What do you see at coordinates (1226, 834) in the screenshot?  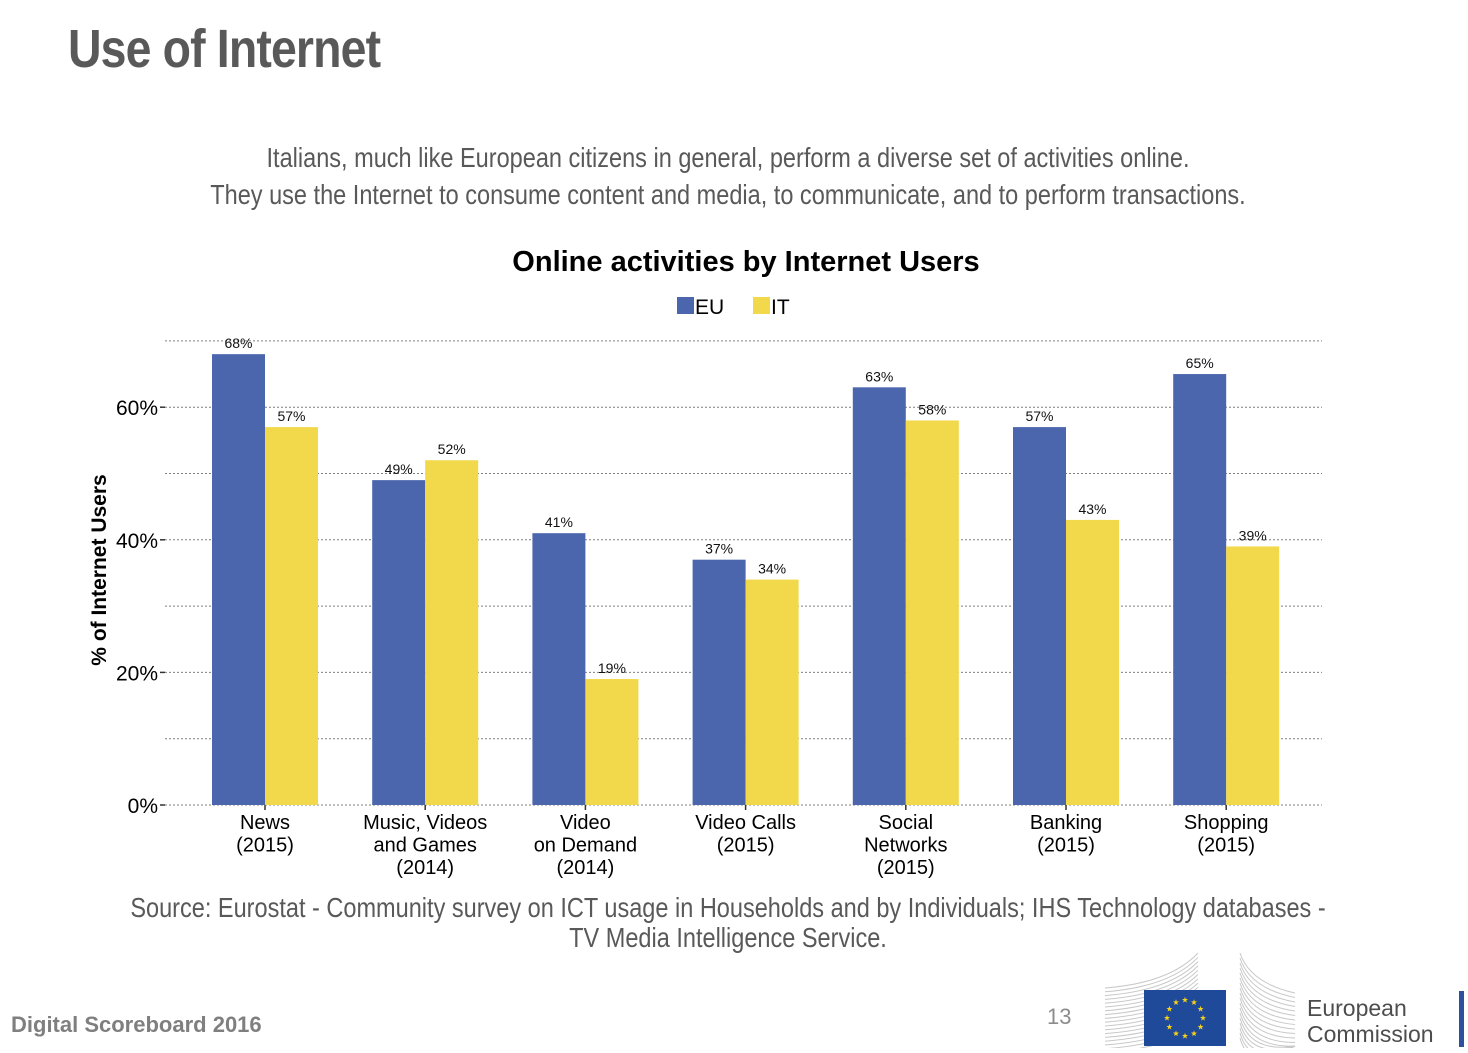 I see `x-tick-label: Shopping (2015)` at bounding box center [1226, 834].